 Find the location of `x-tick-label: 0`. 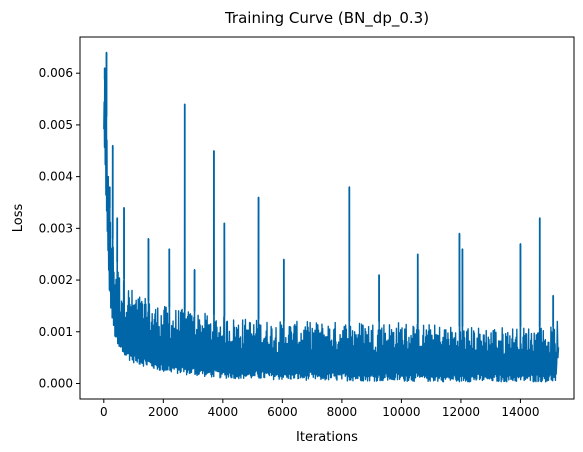

x-tick-label: 0 is located at coordinates (104, 412).